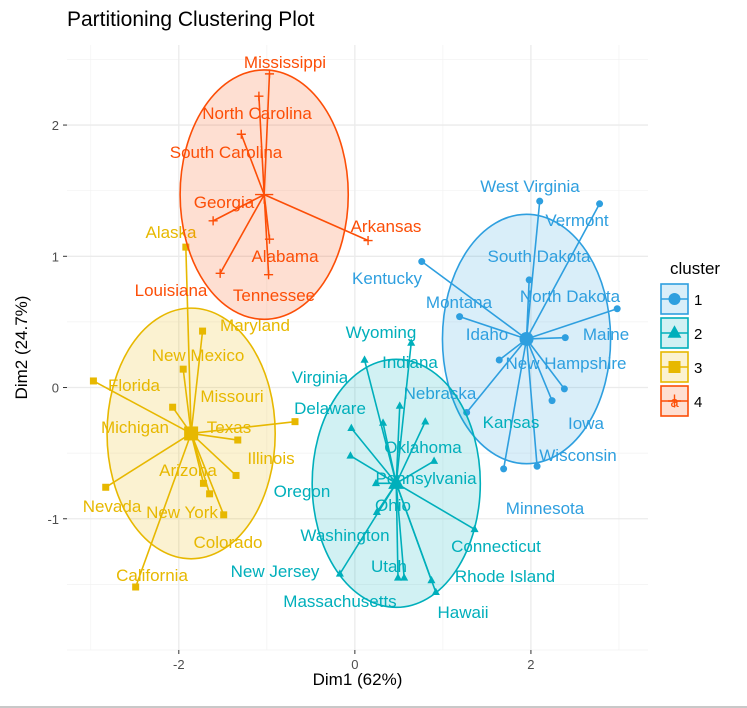 The height and width of the screenshot is (708, 747). What do you see at coordinates (410, 362) in the screenshot?
I see `point-label: Indiana` at bounding box center [410, 362].